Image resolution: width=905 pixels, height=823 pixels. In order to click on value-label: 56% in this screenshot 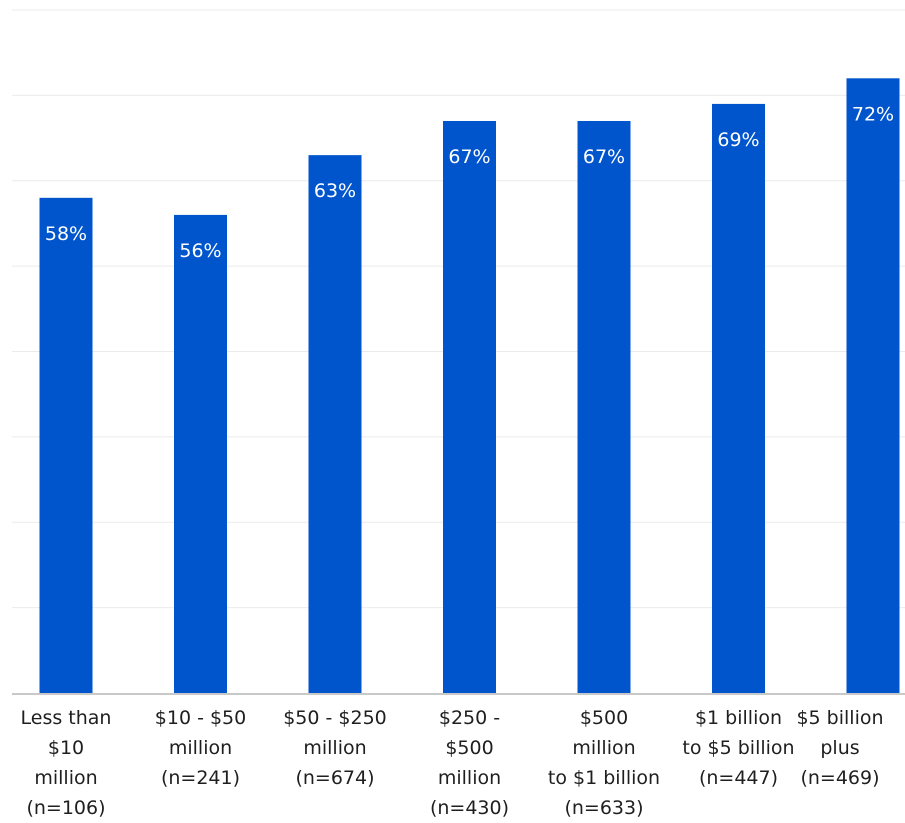, I will do `click(200, 251)`.